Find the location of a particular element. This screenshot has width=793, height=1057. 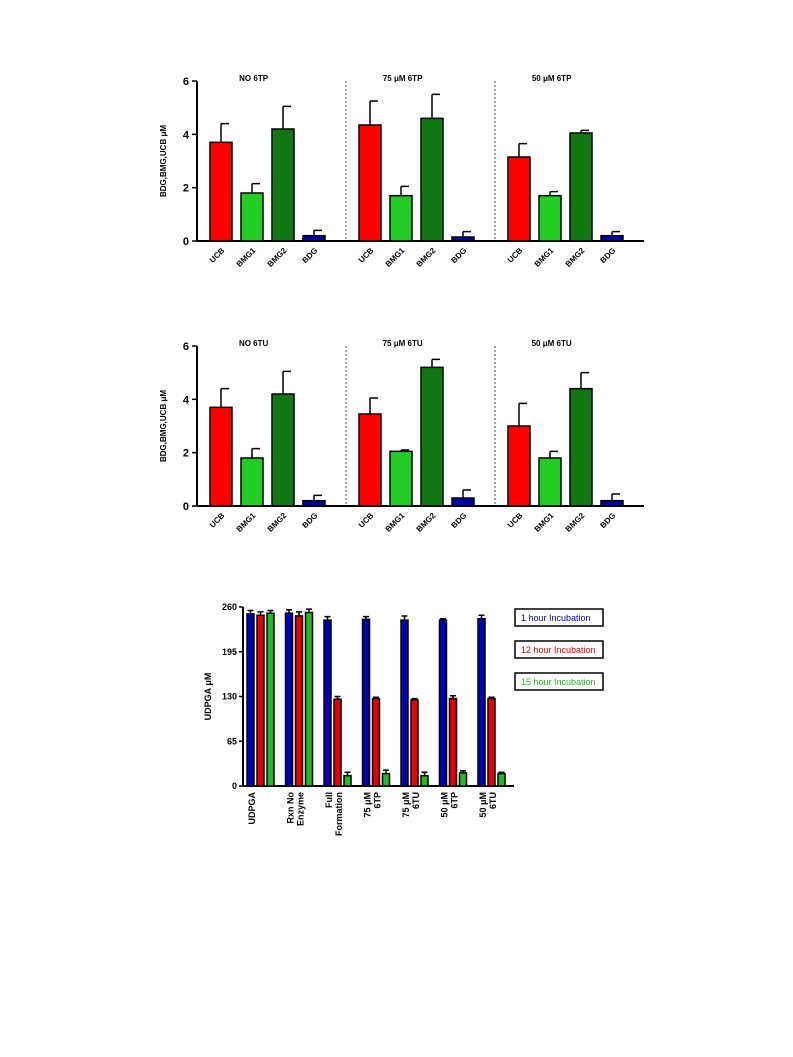

legend-label: 1 hour Incubation is located at coordinates (556, 618).